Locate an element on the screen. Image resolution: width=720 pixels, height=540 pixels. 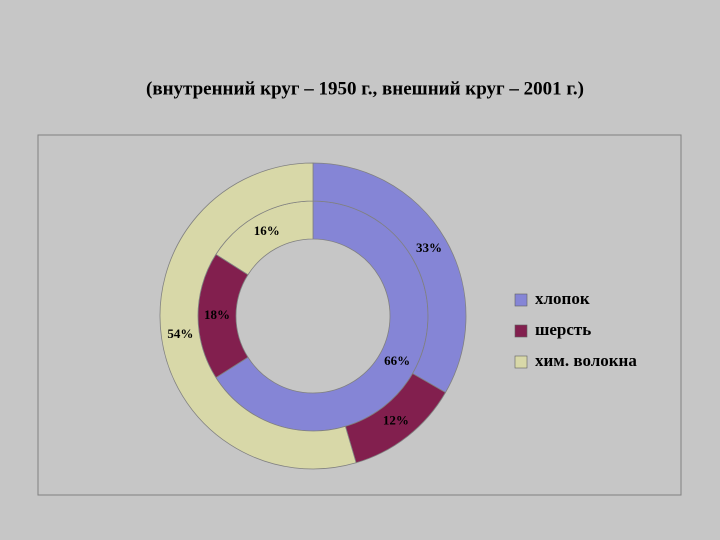
data-label: 33% is located at coordinates (429, 247).